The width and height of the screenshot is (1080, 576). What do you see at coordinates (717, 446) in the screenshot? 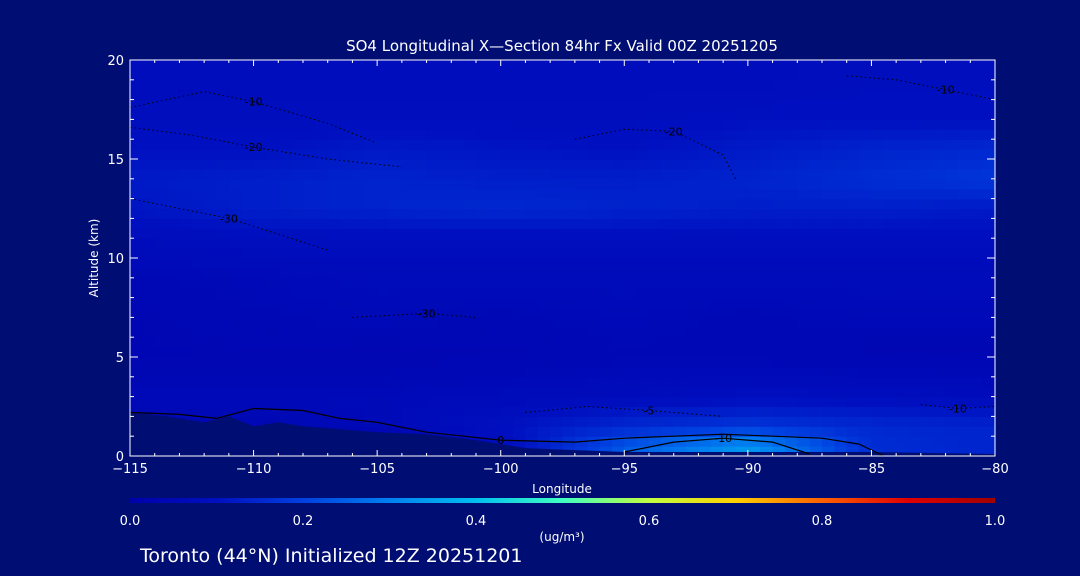
I see `contour-line` at bounding box center [717, 446].